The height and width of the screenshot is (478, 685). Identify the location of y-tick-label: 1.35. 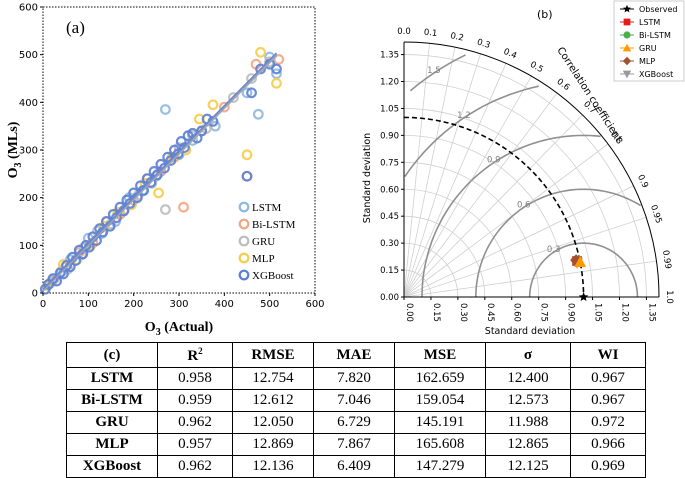
(389, 56).